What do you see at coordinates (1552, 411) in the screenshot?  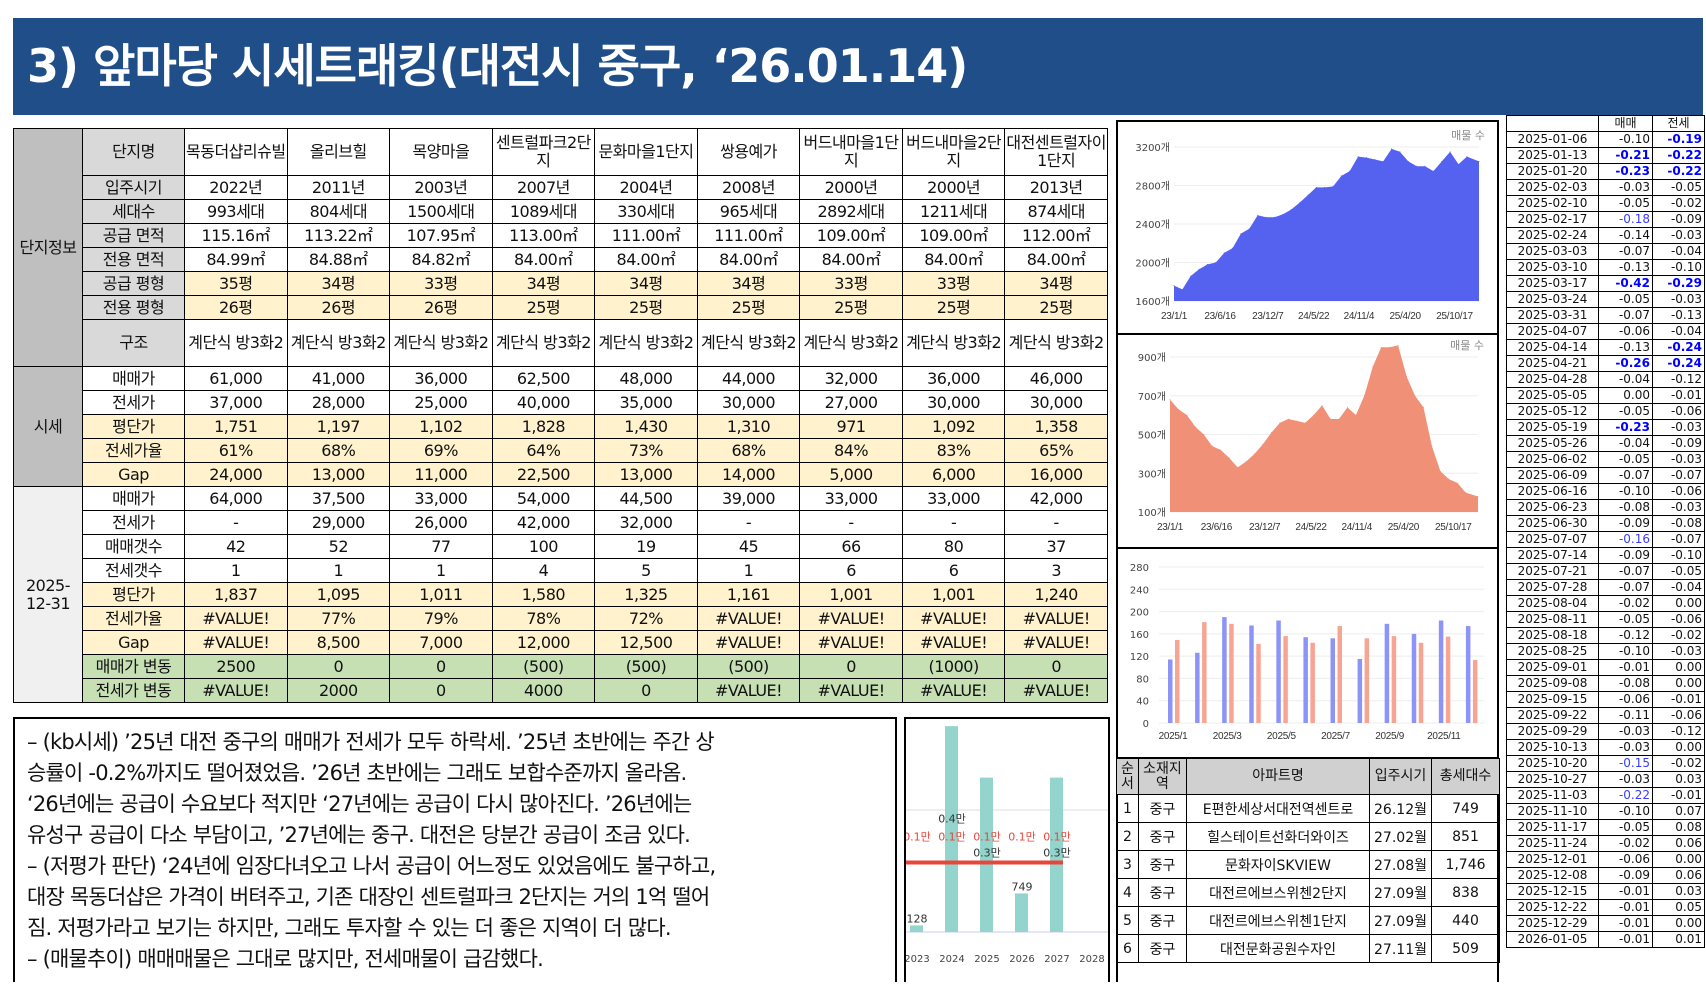 I see `week-date: 2025-05-12` at bounding box center [1552, 411].